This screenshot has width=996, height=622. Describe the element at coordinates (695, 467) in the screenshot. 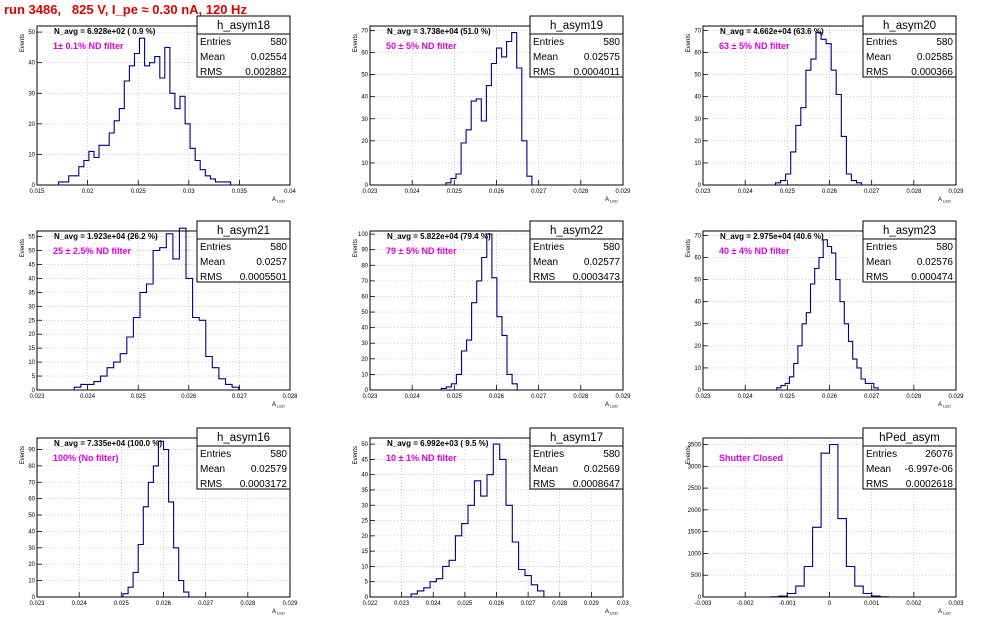

I see `y-tick-label: 3000` at that location.